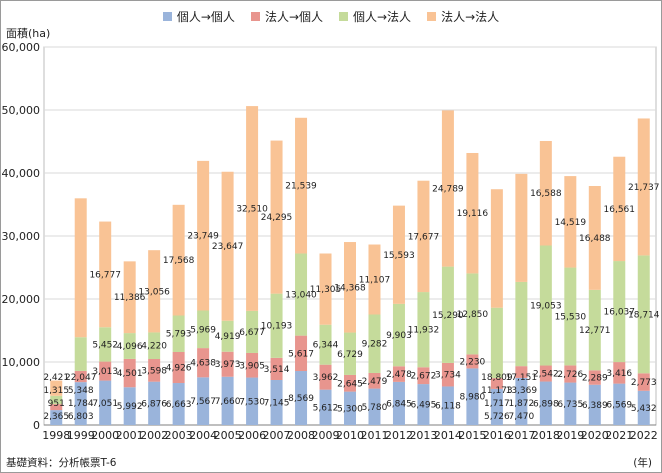 This screenshot has height=473, width=662. Describe the element at coordinates (21, 236) in the screenshot. I see `y-tick-label: 30,000` at that location.